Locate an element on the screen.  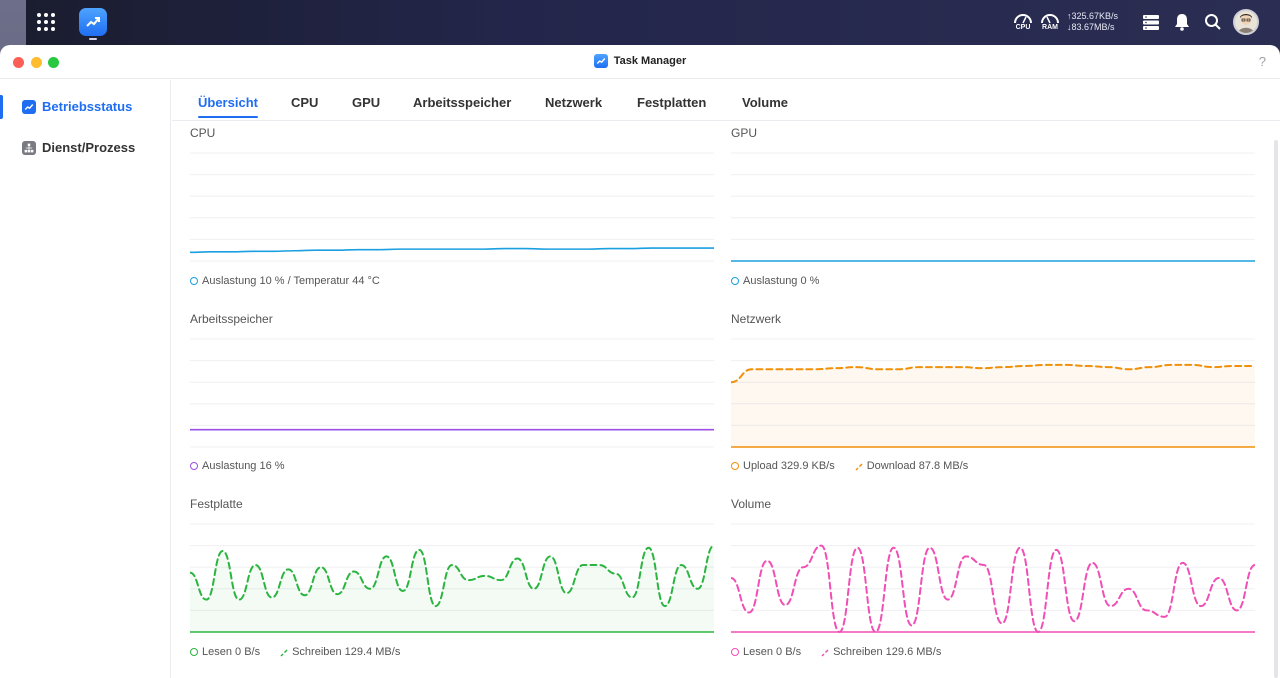
gpu-chart is located at coordinates (993, 207).